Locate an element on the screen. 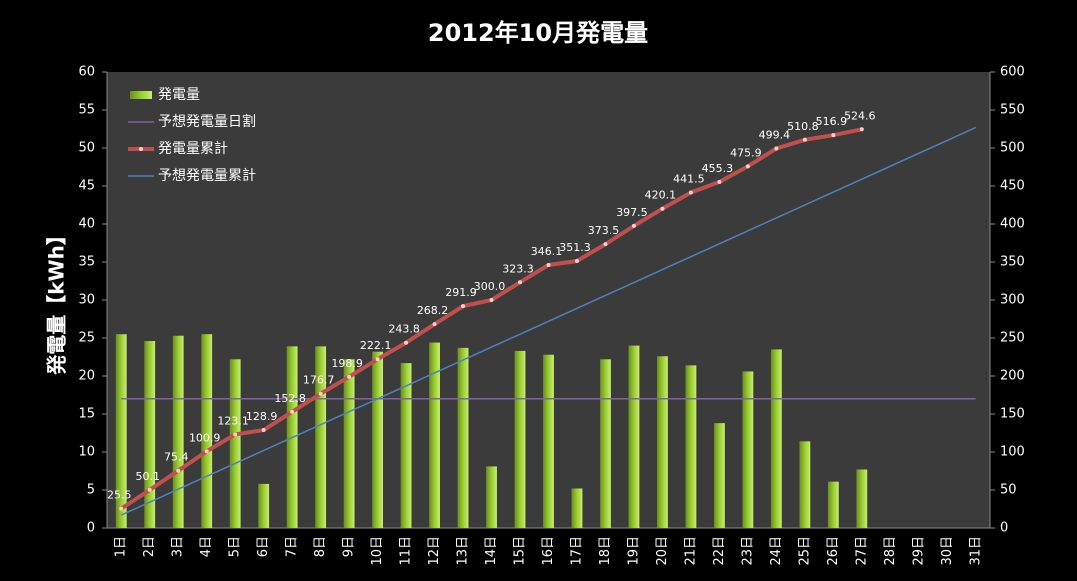  data-label: 176.7 is located at coordinates (319, 380).